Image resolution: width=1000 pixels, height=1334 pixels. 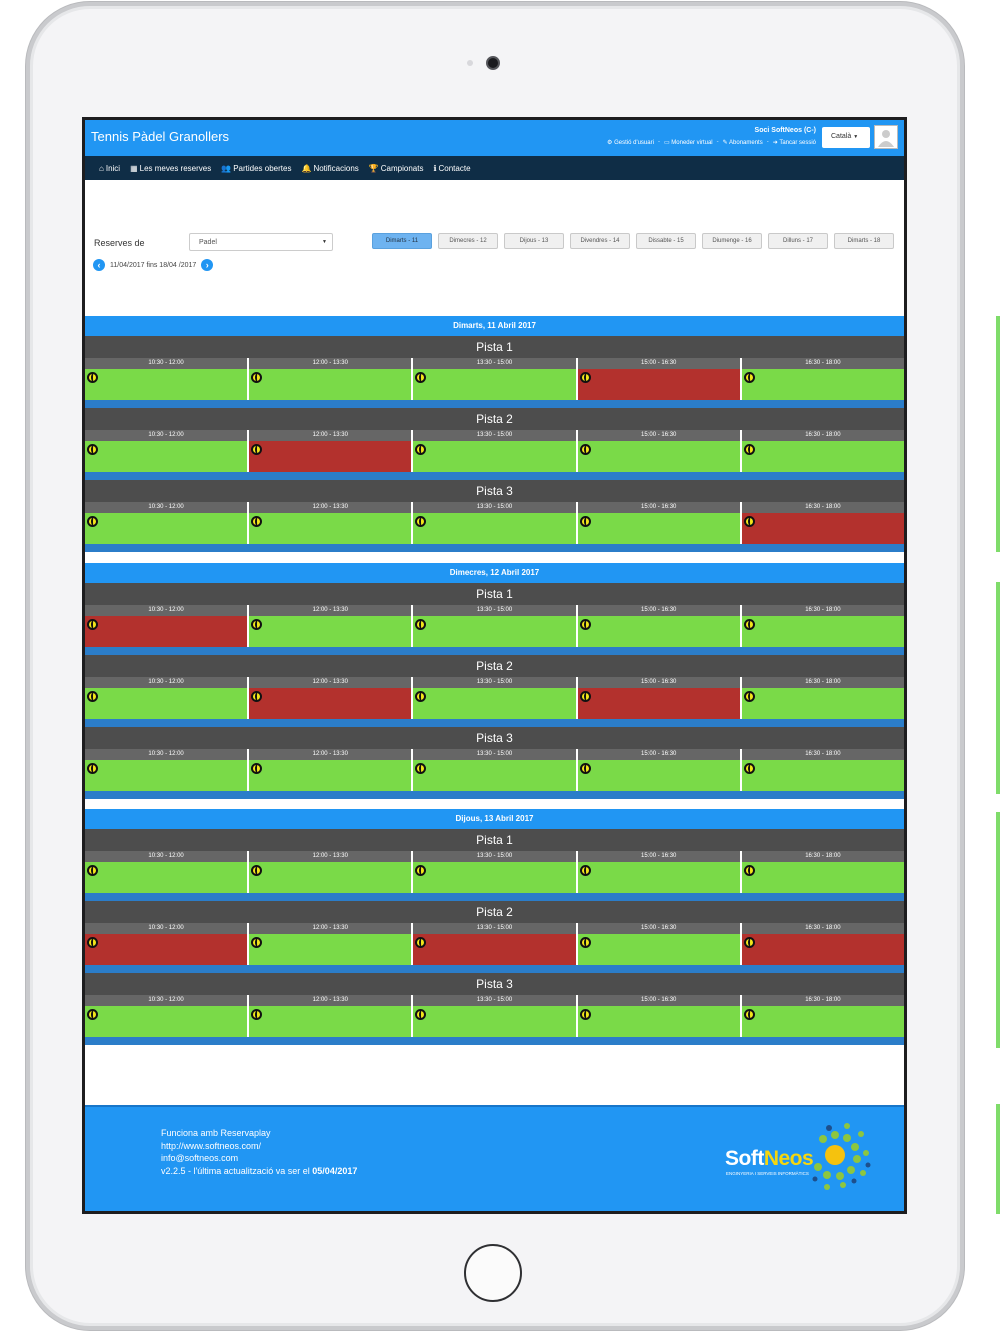 I want to click on app-title: Tennis Pàdel Granollers, so click(x=160, y=136).